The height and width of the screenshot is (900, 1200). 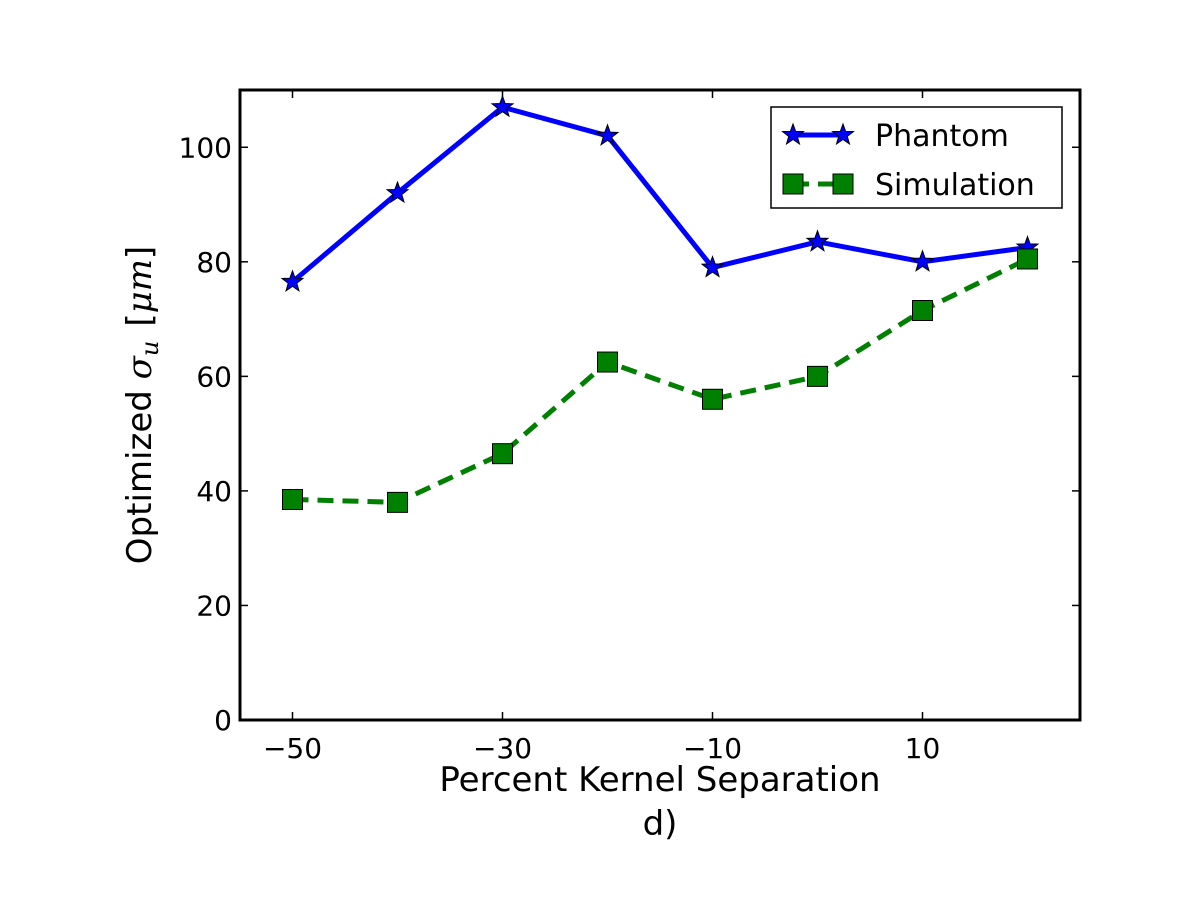 I want to click on series-line-phantom, so click(x=659, y=194).